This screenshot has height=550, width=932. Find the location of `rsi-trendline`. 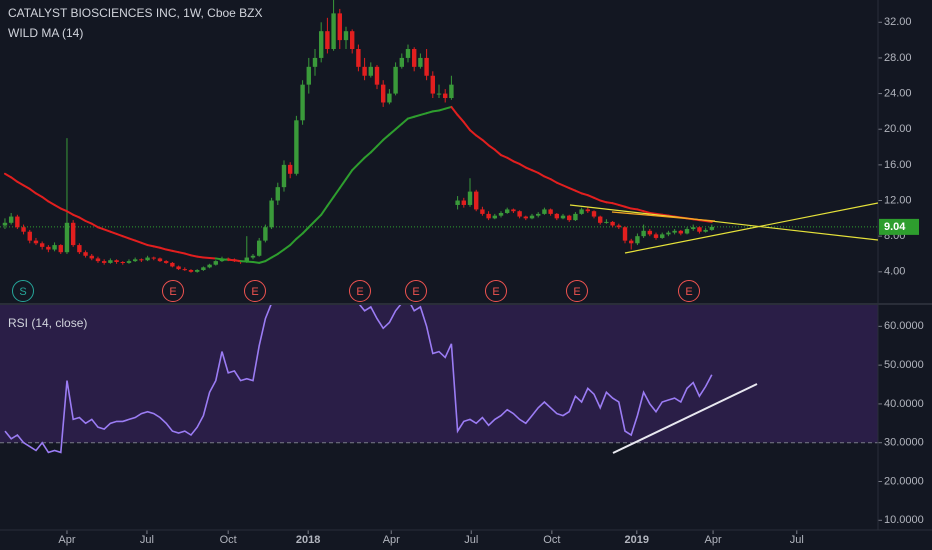

rsi-trendline is located at coordinates (685, 418).